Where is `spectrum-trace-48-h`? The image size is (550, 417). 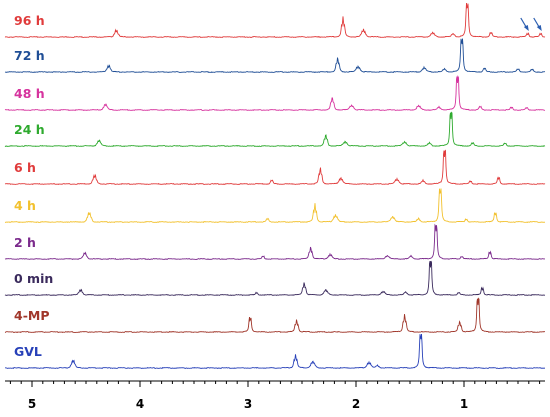
spectrum-trace-48-h is located at coordinates (275, 93).